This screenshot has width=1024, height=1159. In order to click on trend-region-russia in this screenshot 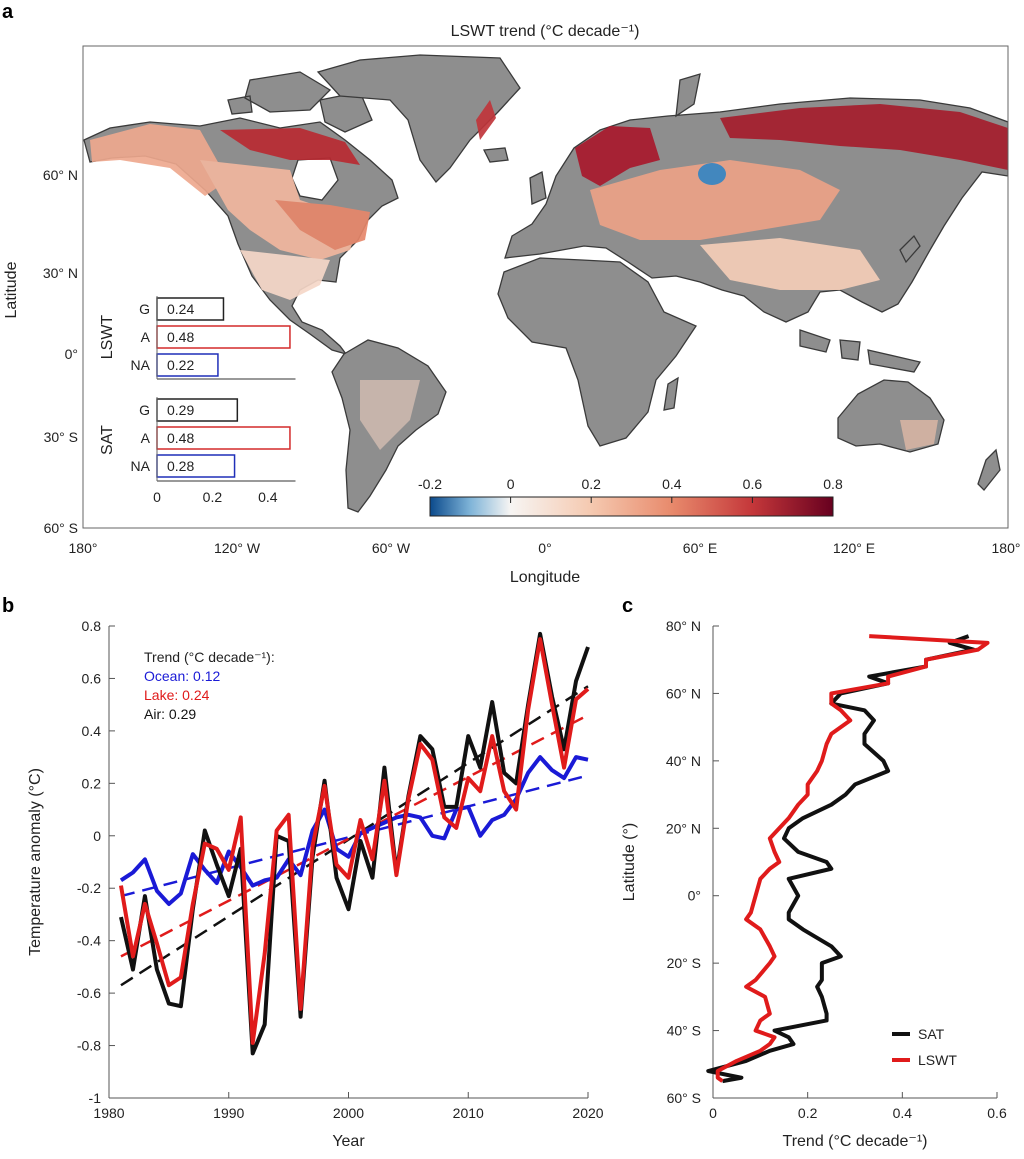, I will do `click(715, 200)`.